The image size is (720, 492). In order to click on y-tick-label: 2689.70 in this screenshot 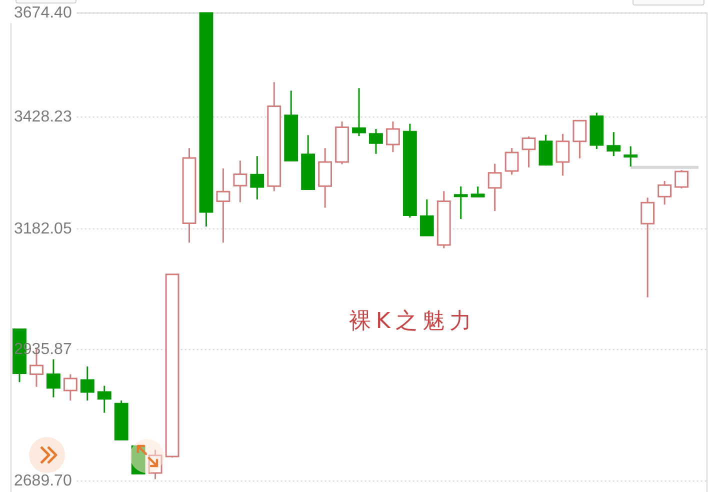, I will do `click(43, 481)`.